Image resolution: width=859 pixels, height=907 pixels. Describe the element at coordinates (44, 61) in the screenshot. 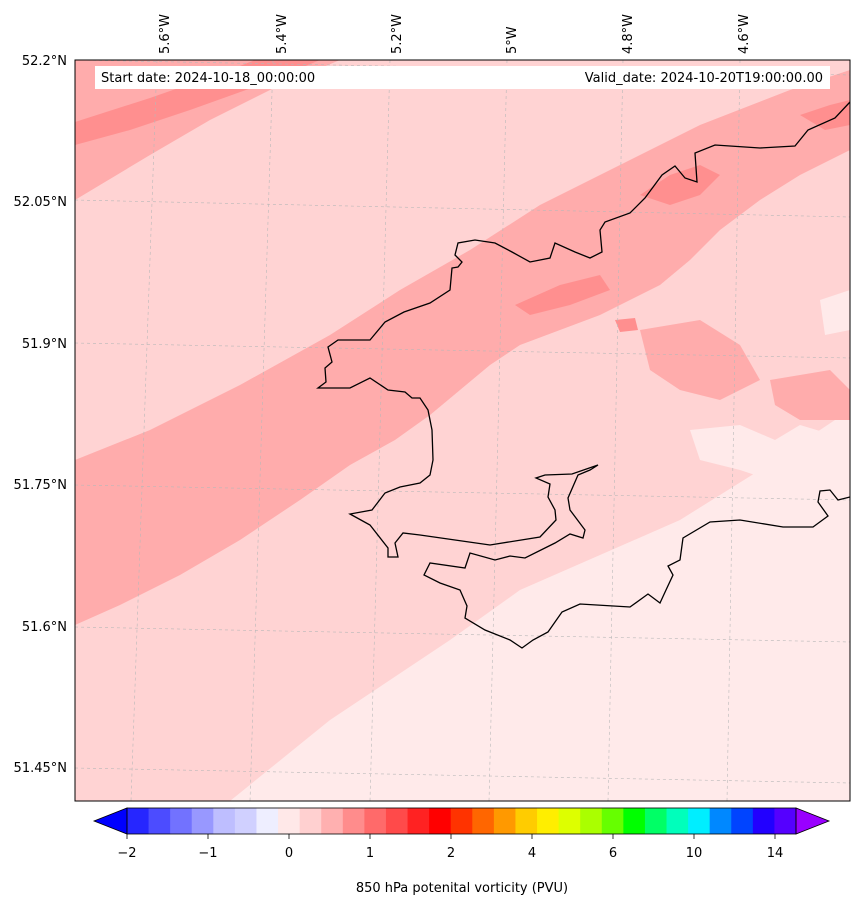

I see `lat-label: 52.2°N` at that location.